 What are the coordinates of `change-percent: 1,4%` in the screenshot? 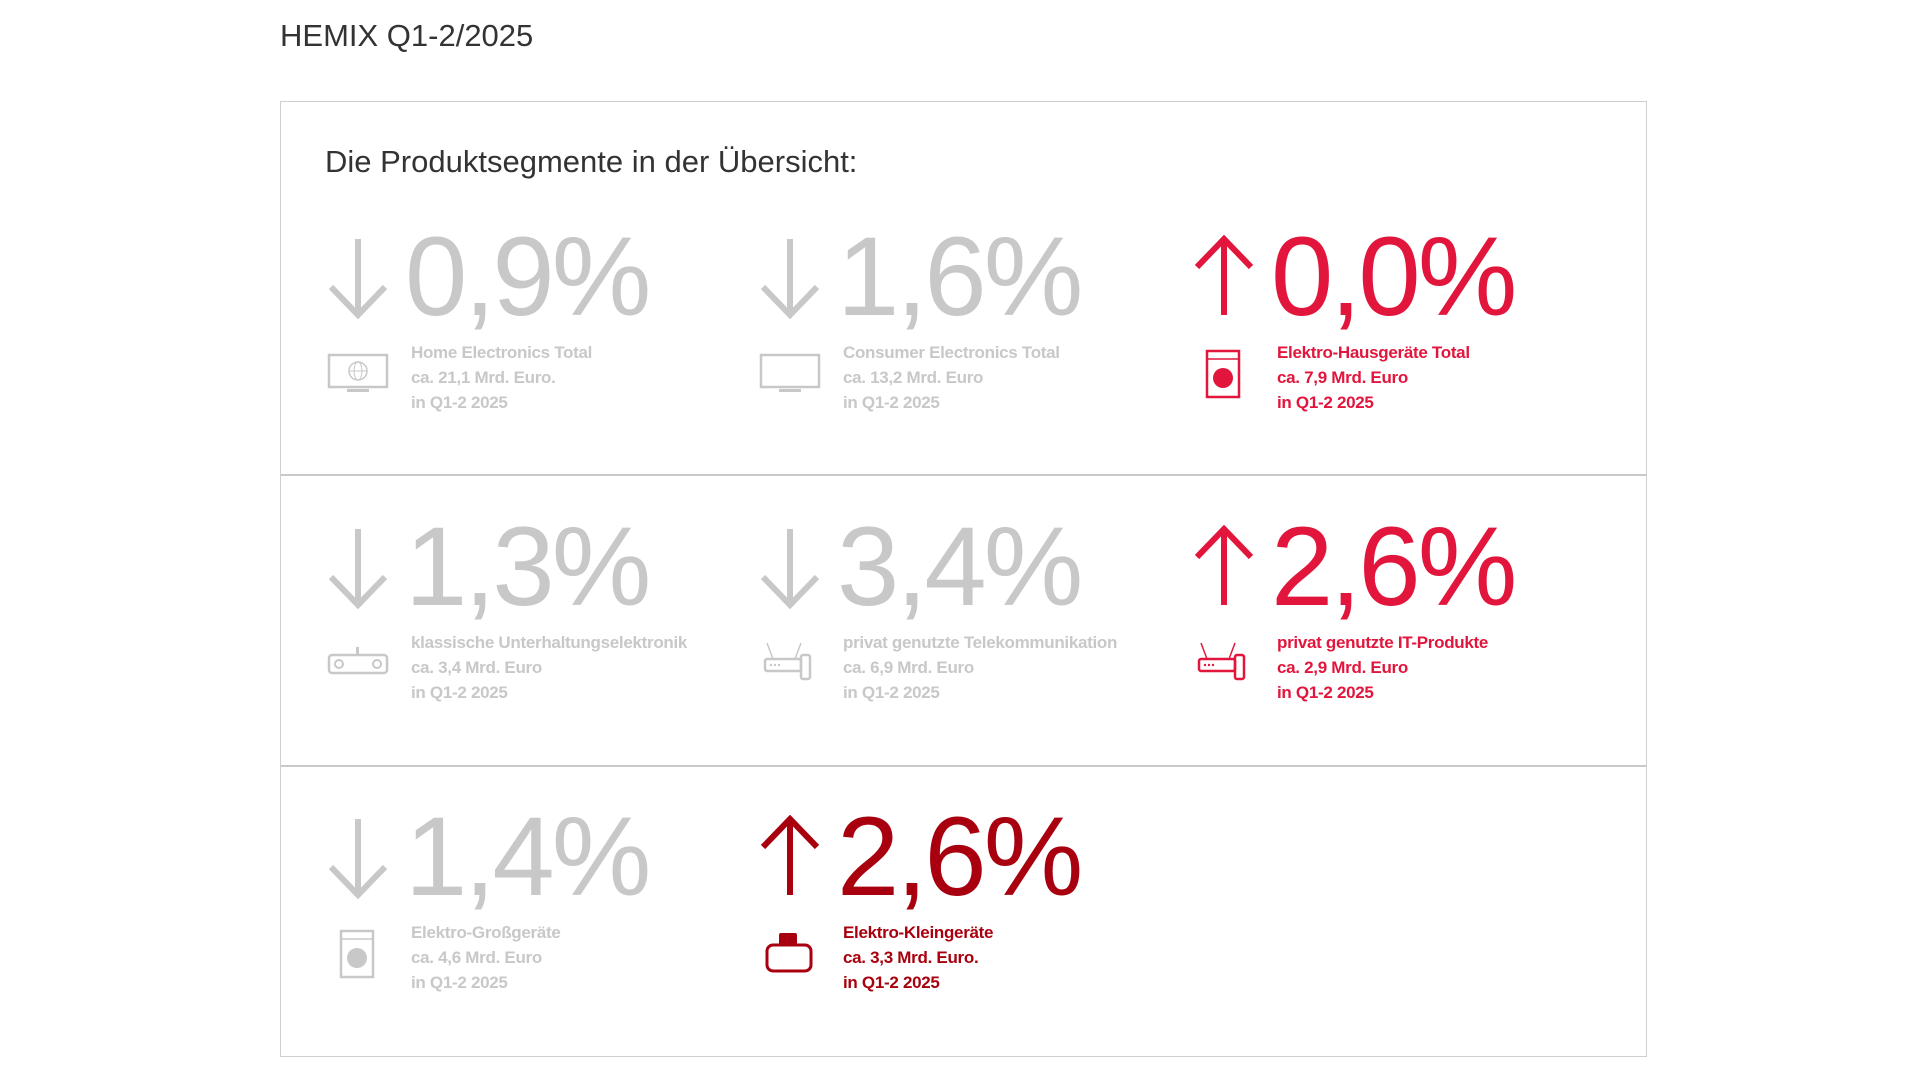 It's located at (528, 856).